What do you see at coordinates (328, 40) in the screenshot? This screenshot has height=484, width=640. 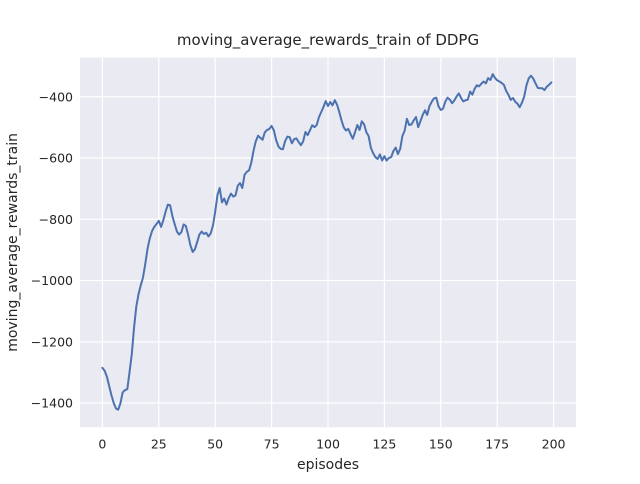 I see `chart-title: moving_average_rewards_train of DDPG` at bounding box center [328, 40].